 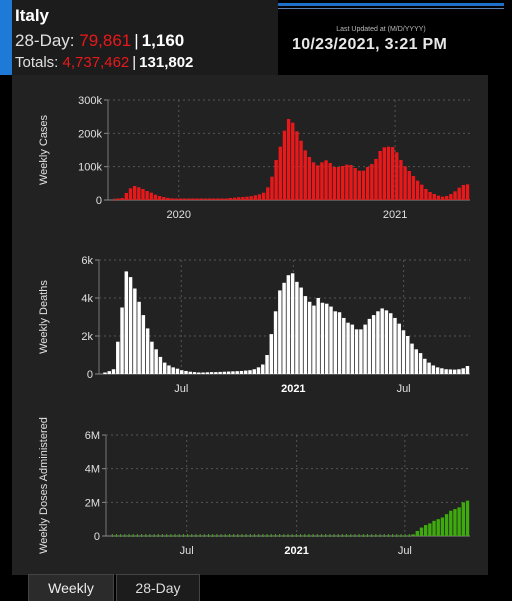 What do you see at coordinates (166, 62) in the screenshot?
I see `total-deaths: 131,802` at bounding box center [166, 62].